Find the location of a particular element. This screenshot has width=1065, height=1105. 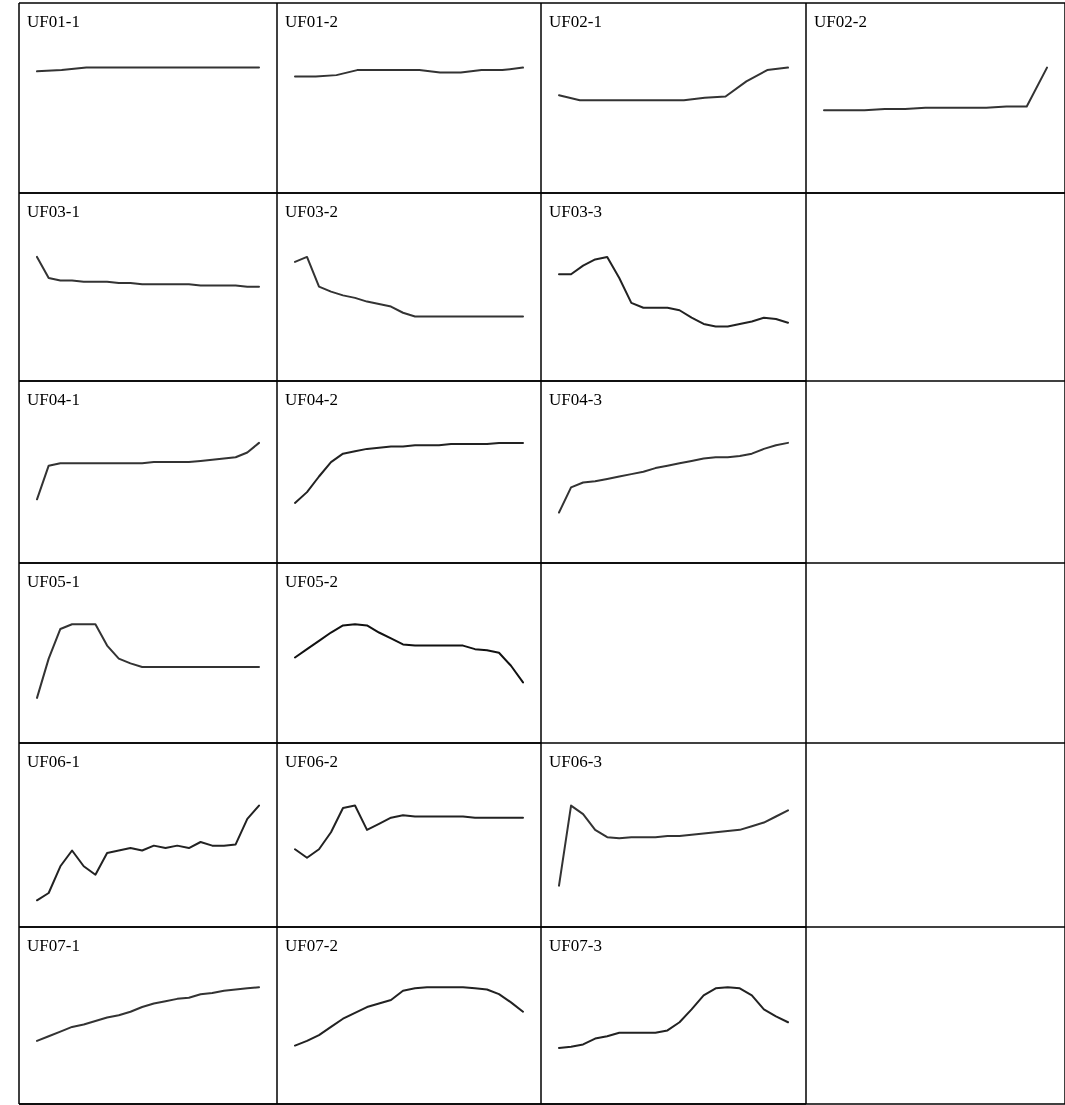

chart-title: UF07-2 is located at coordinates (311, 945).